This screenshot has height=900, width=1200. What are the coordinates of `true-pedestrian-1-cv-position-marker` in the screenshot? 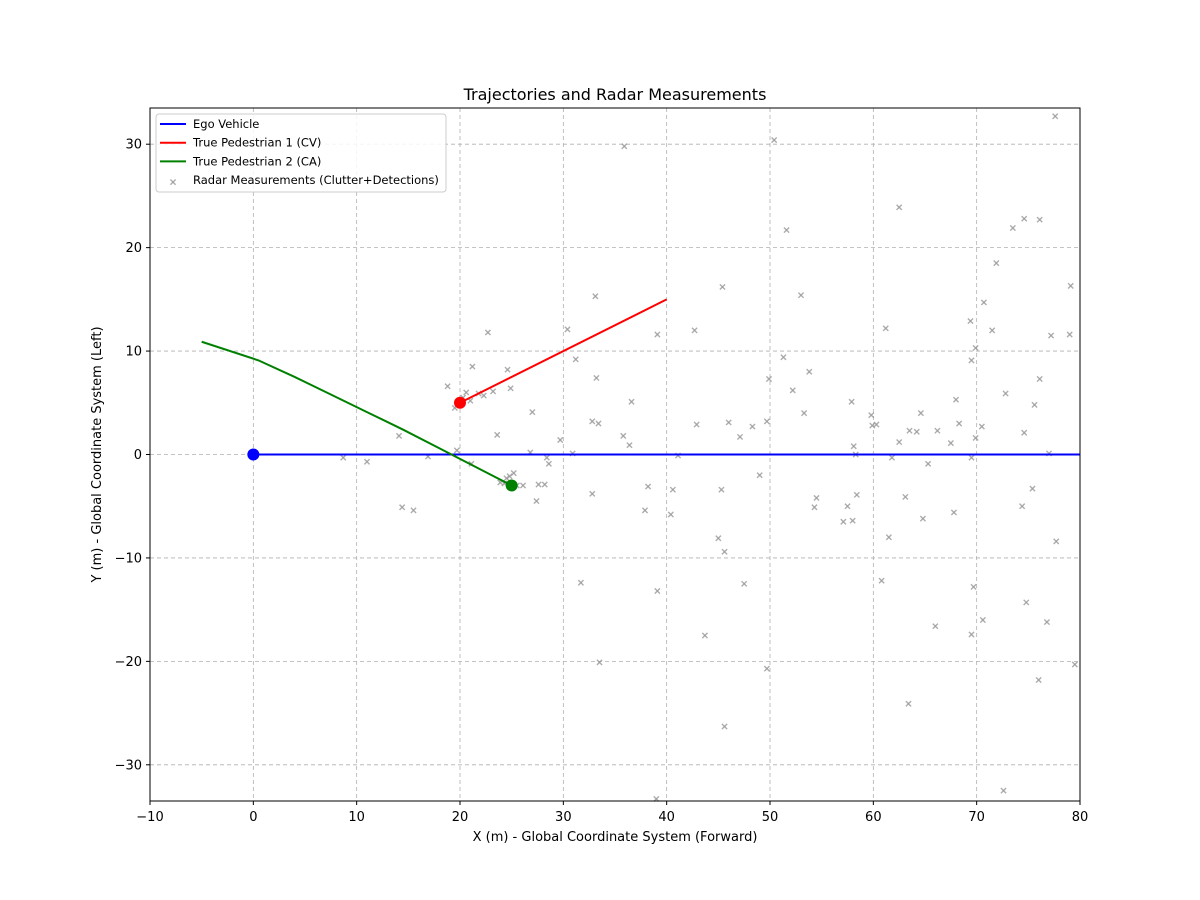 It's located at (460, 402).